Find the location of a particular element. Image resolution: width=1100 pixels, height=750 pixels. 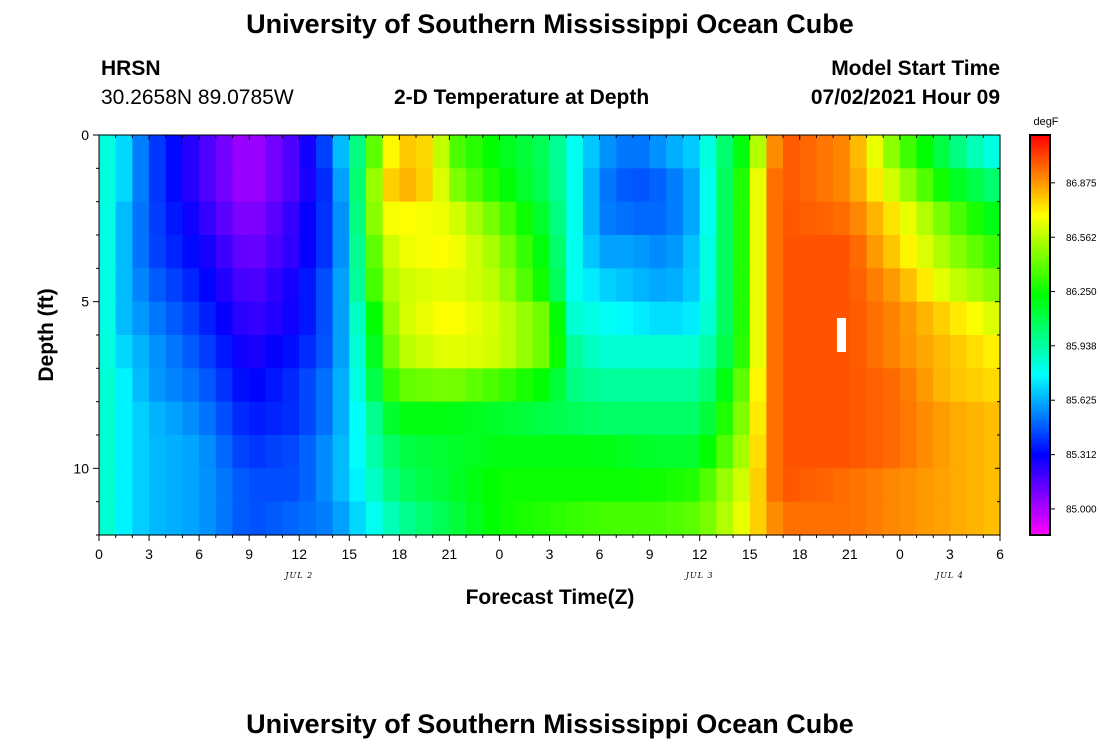

station-coordinates: 30.2658N 89.0785W is located at coordinates (197, 97).